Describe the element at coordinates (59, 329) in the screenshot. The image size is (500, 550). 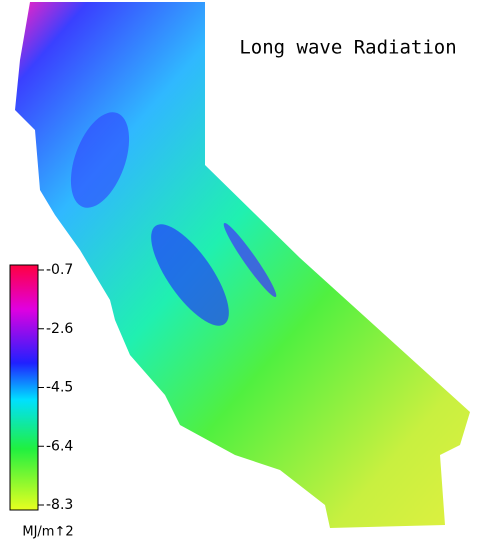
I see `colorbar-tick-label: -2.6` at that location.